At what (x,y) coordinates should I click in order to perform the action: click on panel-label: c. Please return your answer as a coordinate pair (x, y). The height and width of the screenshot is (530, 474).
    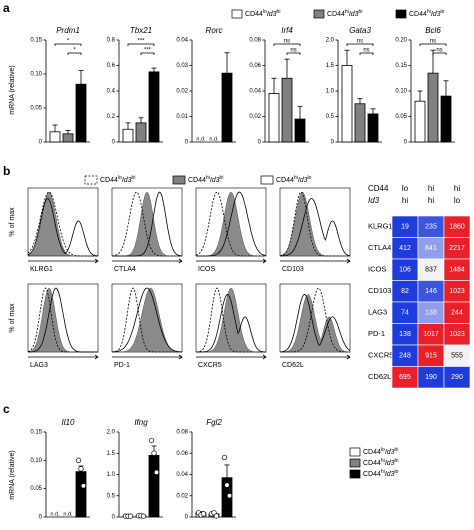
    Looking at the image, I should click on (6, 409).